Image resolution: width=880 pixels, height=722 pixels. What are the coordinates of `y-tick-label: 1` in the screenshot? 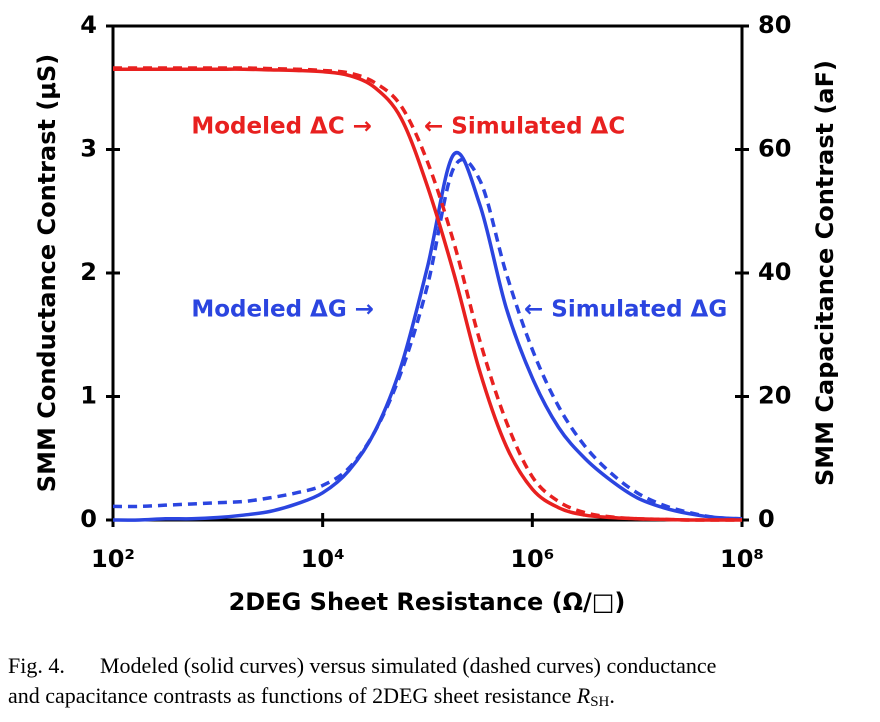 It's located at (88, 396).